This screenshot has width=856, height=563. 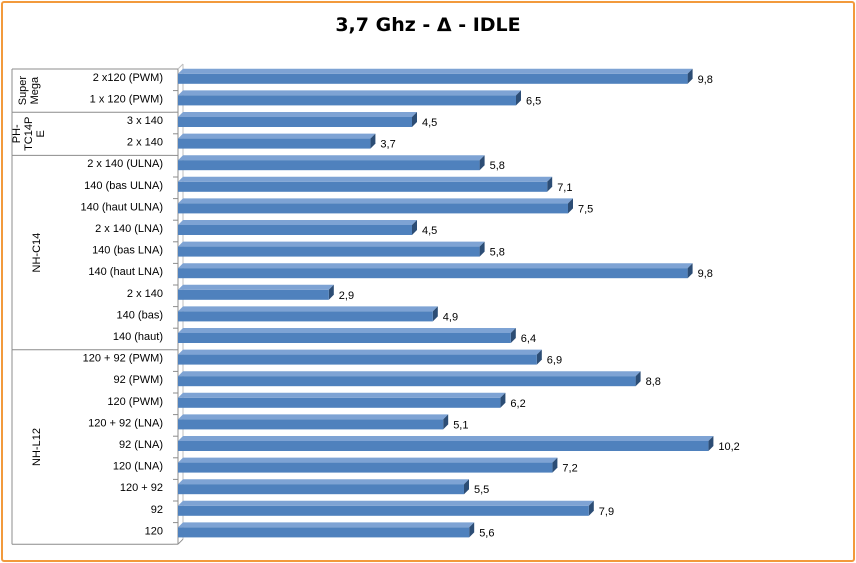 I want to click on value-label: 6,2, so click(x=517, y=404).